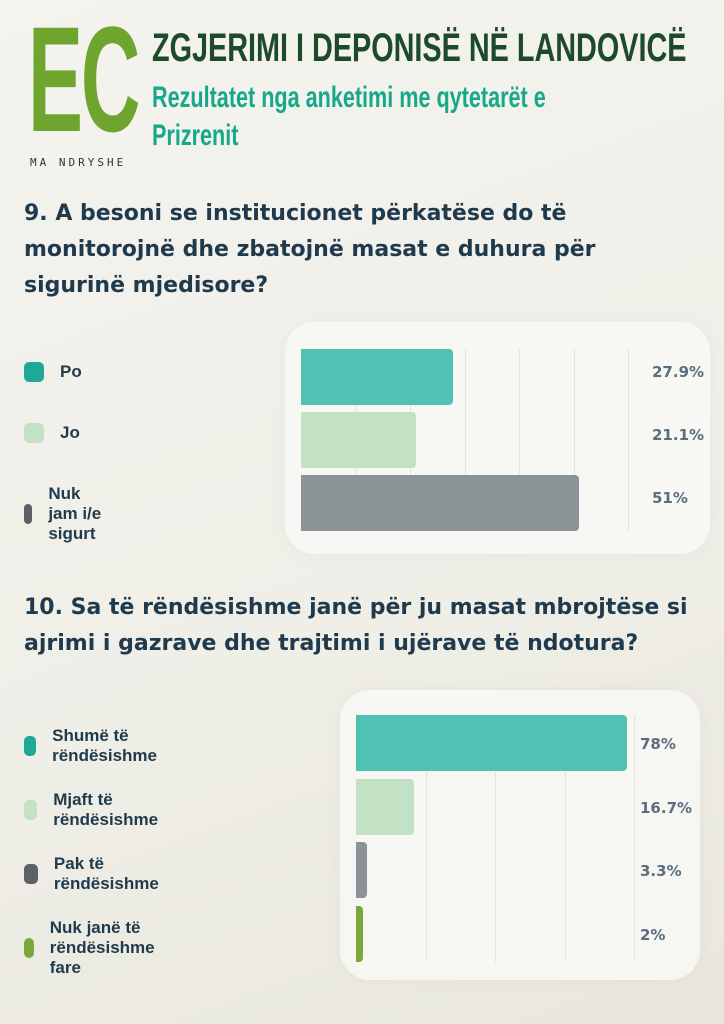 The height and width of the screenshot is (1024, 724). I want to click on legend-item: Po, so click(53, 372).